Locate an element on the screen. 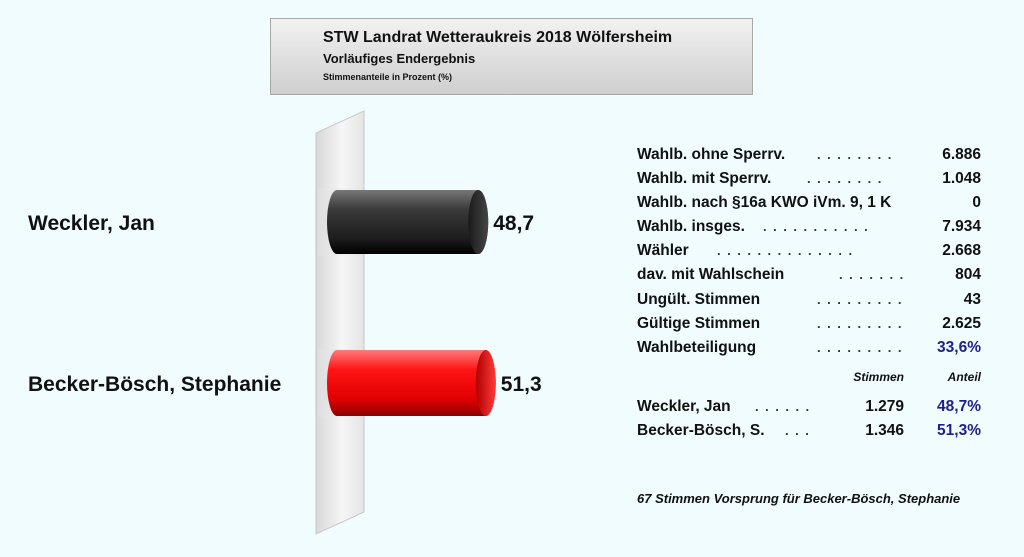 The height and width of the screenshot is (557, 1024). stat-label: dav. mit Wahlschein is located at coordinates (711, 275).